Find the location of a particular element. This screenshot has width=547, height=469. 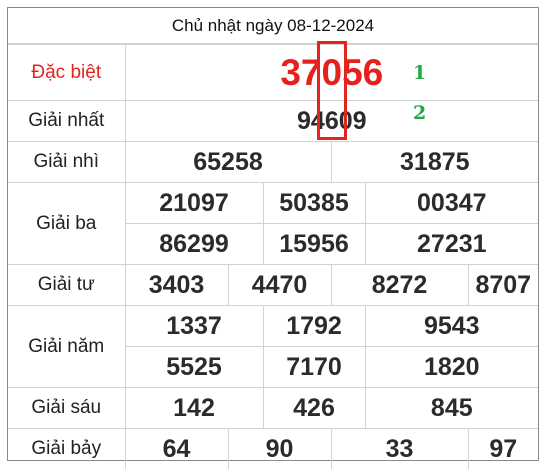

row-sixth-prize: Giải sáu 142 426 845 is located at coordinates (273, 408).